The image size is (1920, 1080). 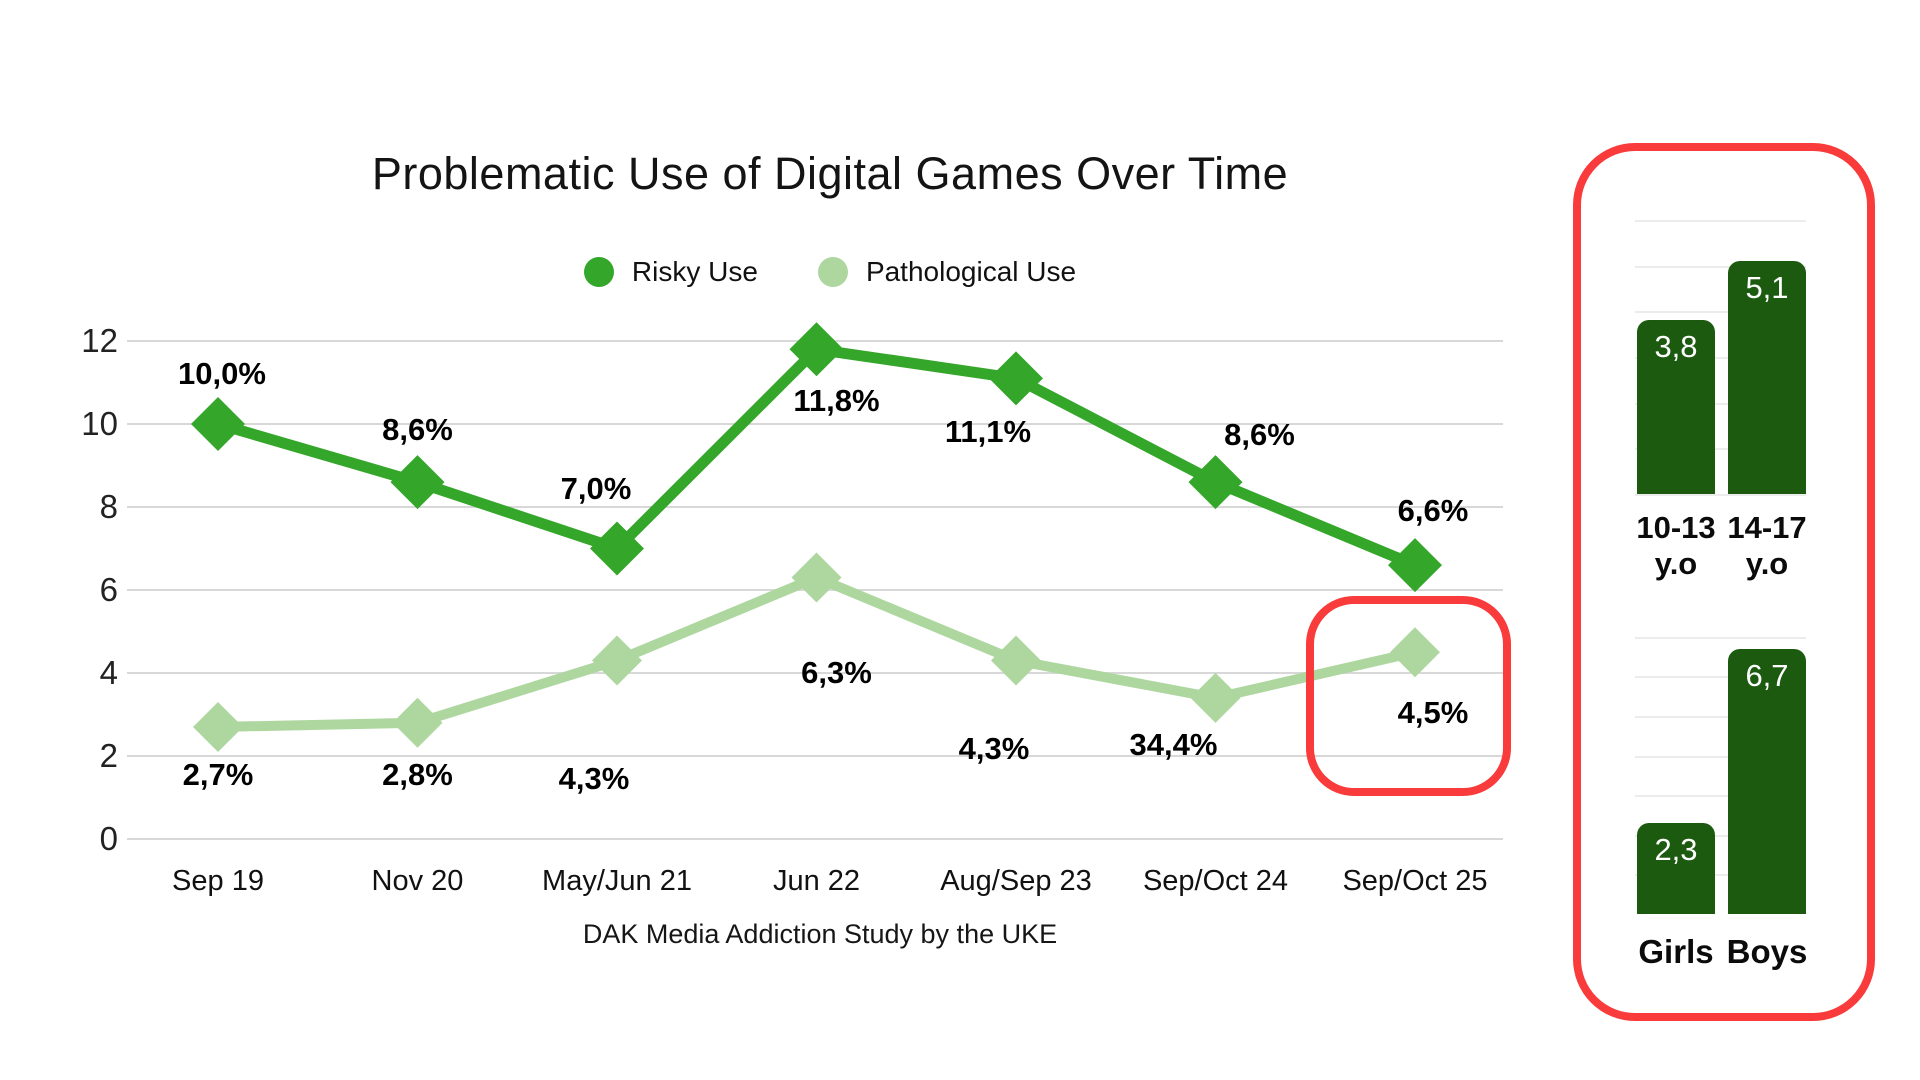 I want to click on legend-item-pathological: Pathological Use, so click(x=947, y=272).